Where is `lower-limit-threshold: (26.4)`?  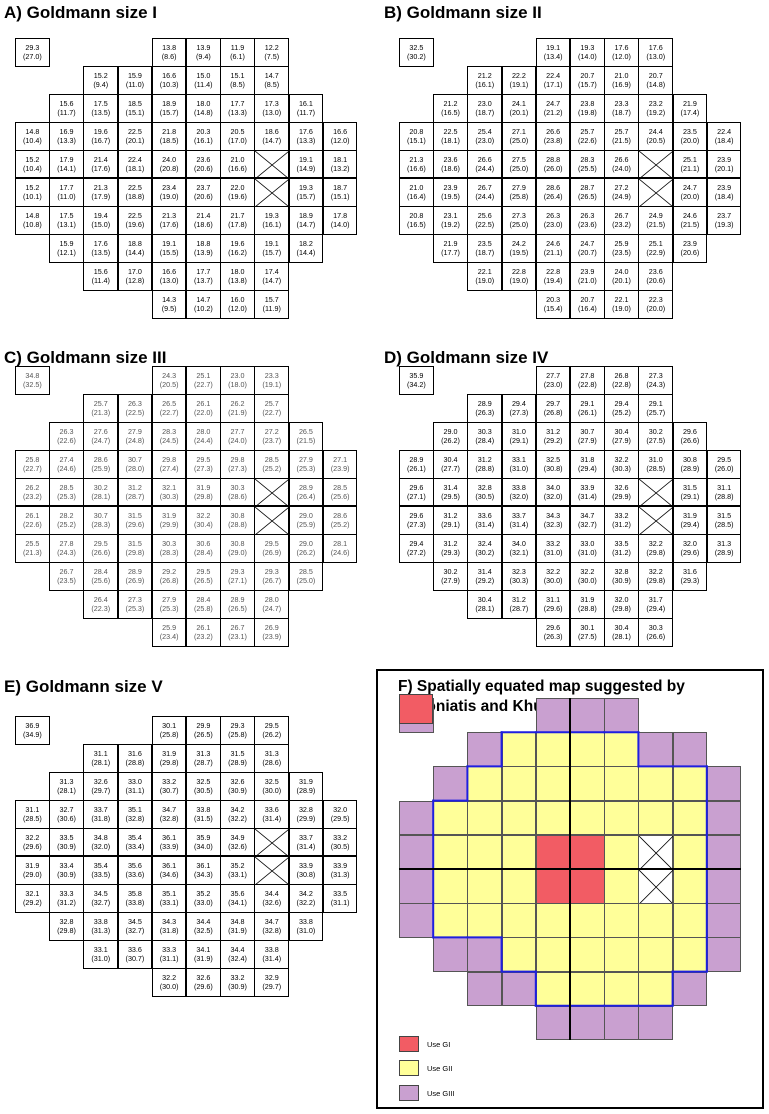
lower-limit-threshold: (26.4) is located at coordinates (306, 497).